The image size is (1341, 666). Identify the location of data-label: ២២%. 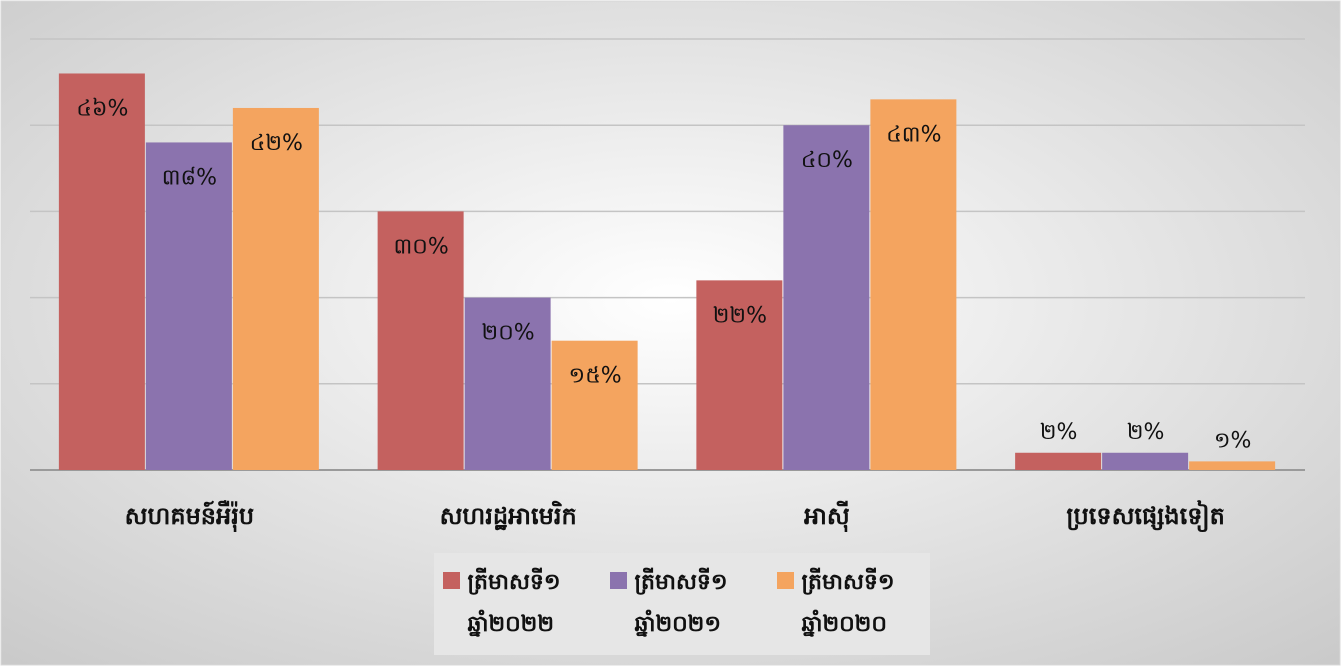
(740, 315).